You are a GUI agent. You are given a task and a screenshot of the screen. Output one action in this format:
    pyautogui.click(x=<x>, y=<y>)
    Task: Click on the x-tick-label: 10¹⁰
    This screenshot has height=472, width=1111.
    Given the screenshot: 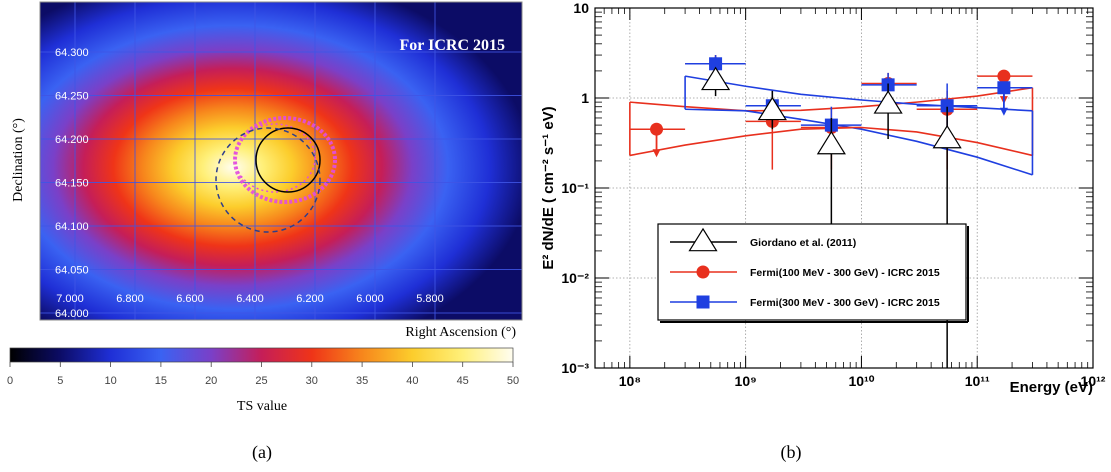 What is the action you would take?
    pyautogui.click(x=861, y=381)
    